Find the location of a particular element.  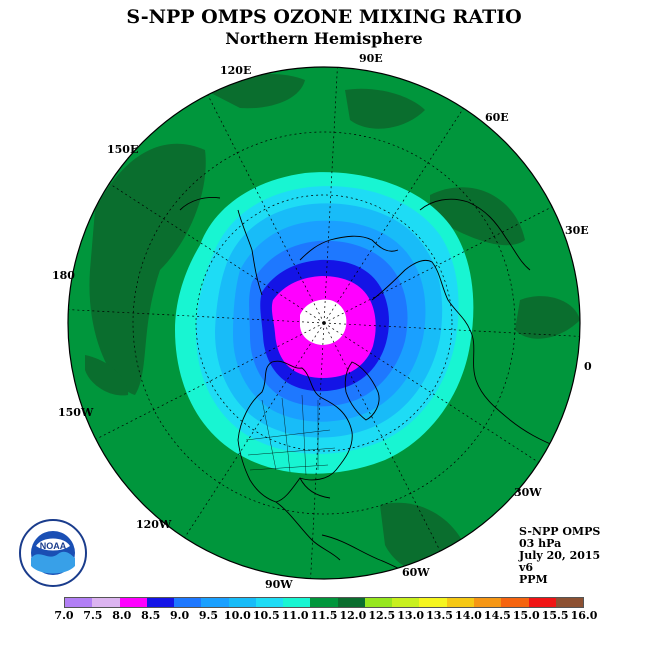

central-america-outline is located at coordinates (308, 519).